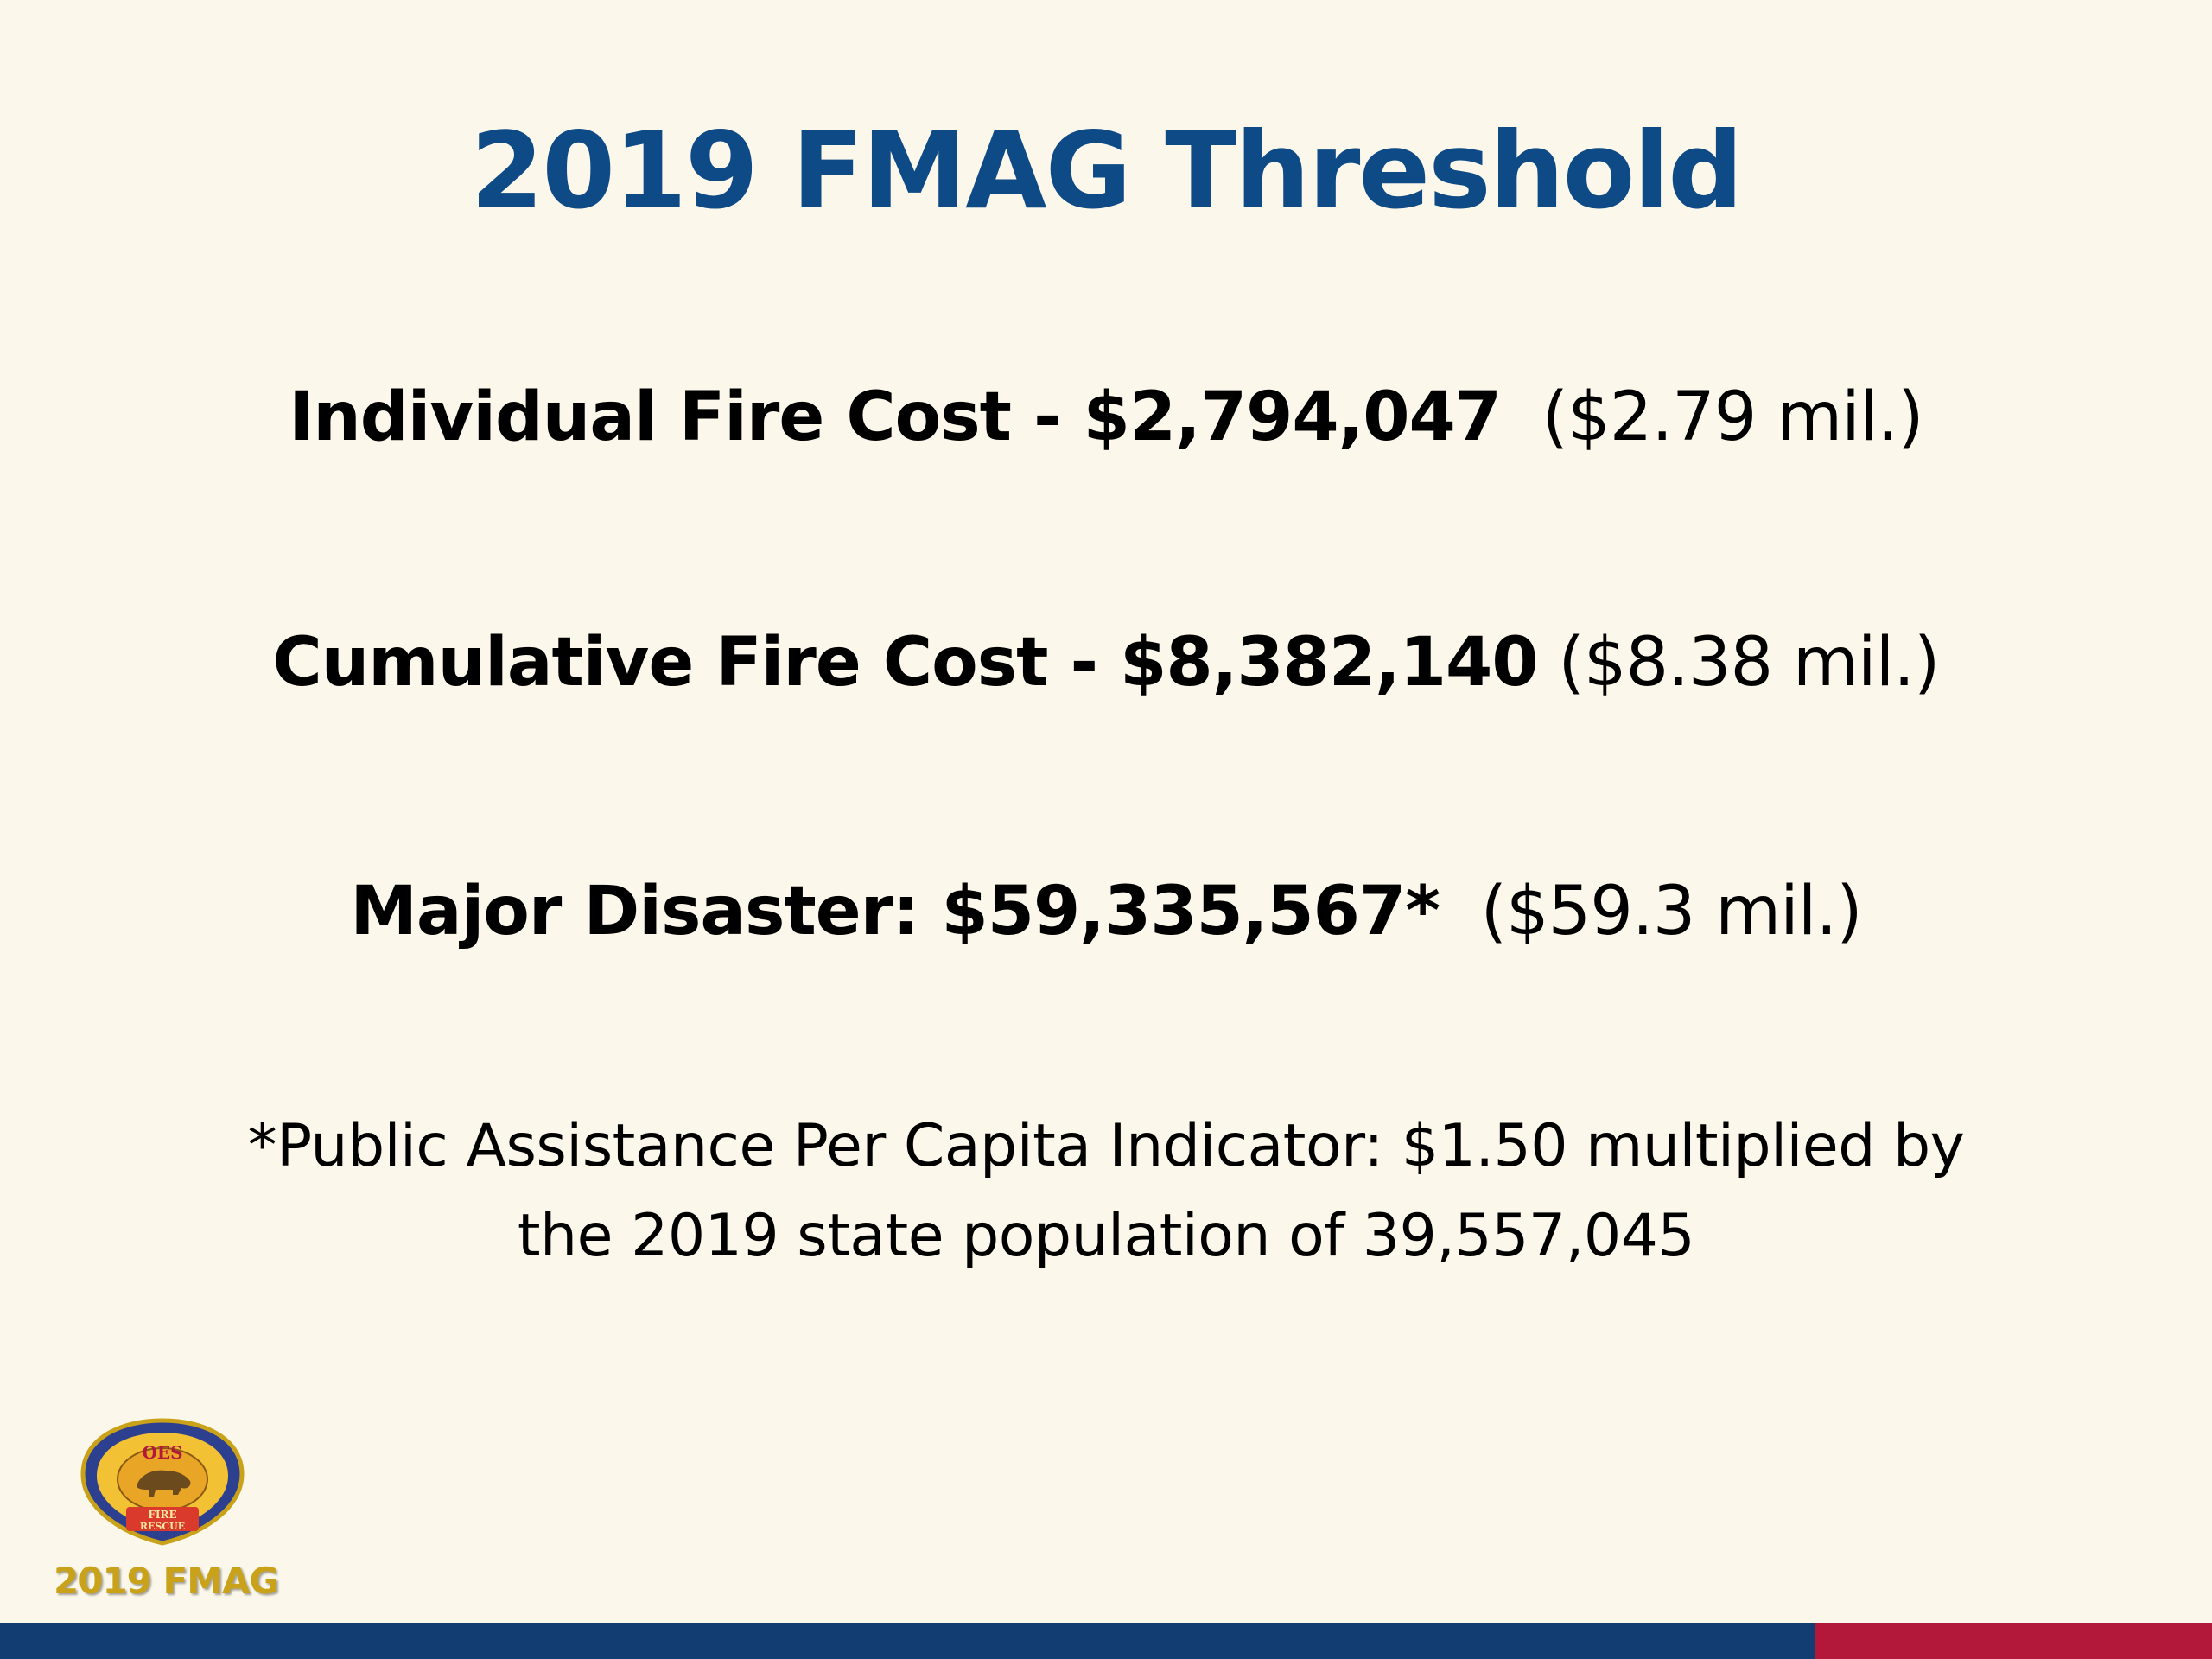  What do you see at coordinates (162, 1482) in the screenshot?
I see `oes-fire-rescue-badge-logo: OES FIRE RESCUE` at bounding box center [162, 1482].